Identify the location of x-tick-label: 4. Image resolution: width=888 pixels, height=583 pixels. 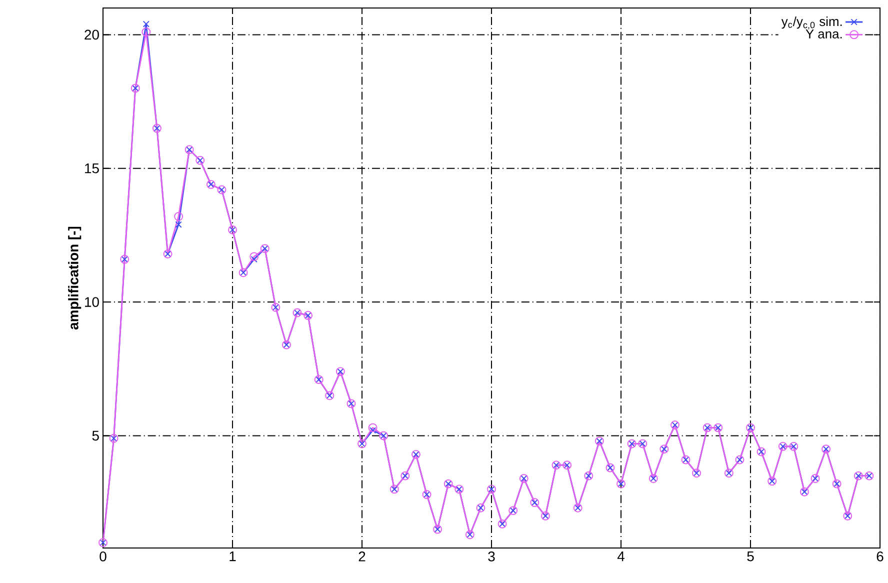
(620, 557).